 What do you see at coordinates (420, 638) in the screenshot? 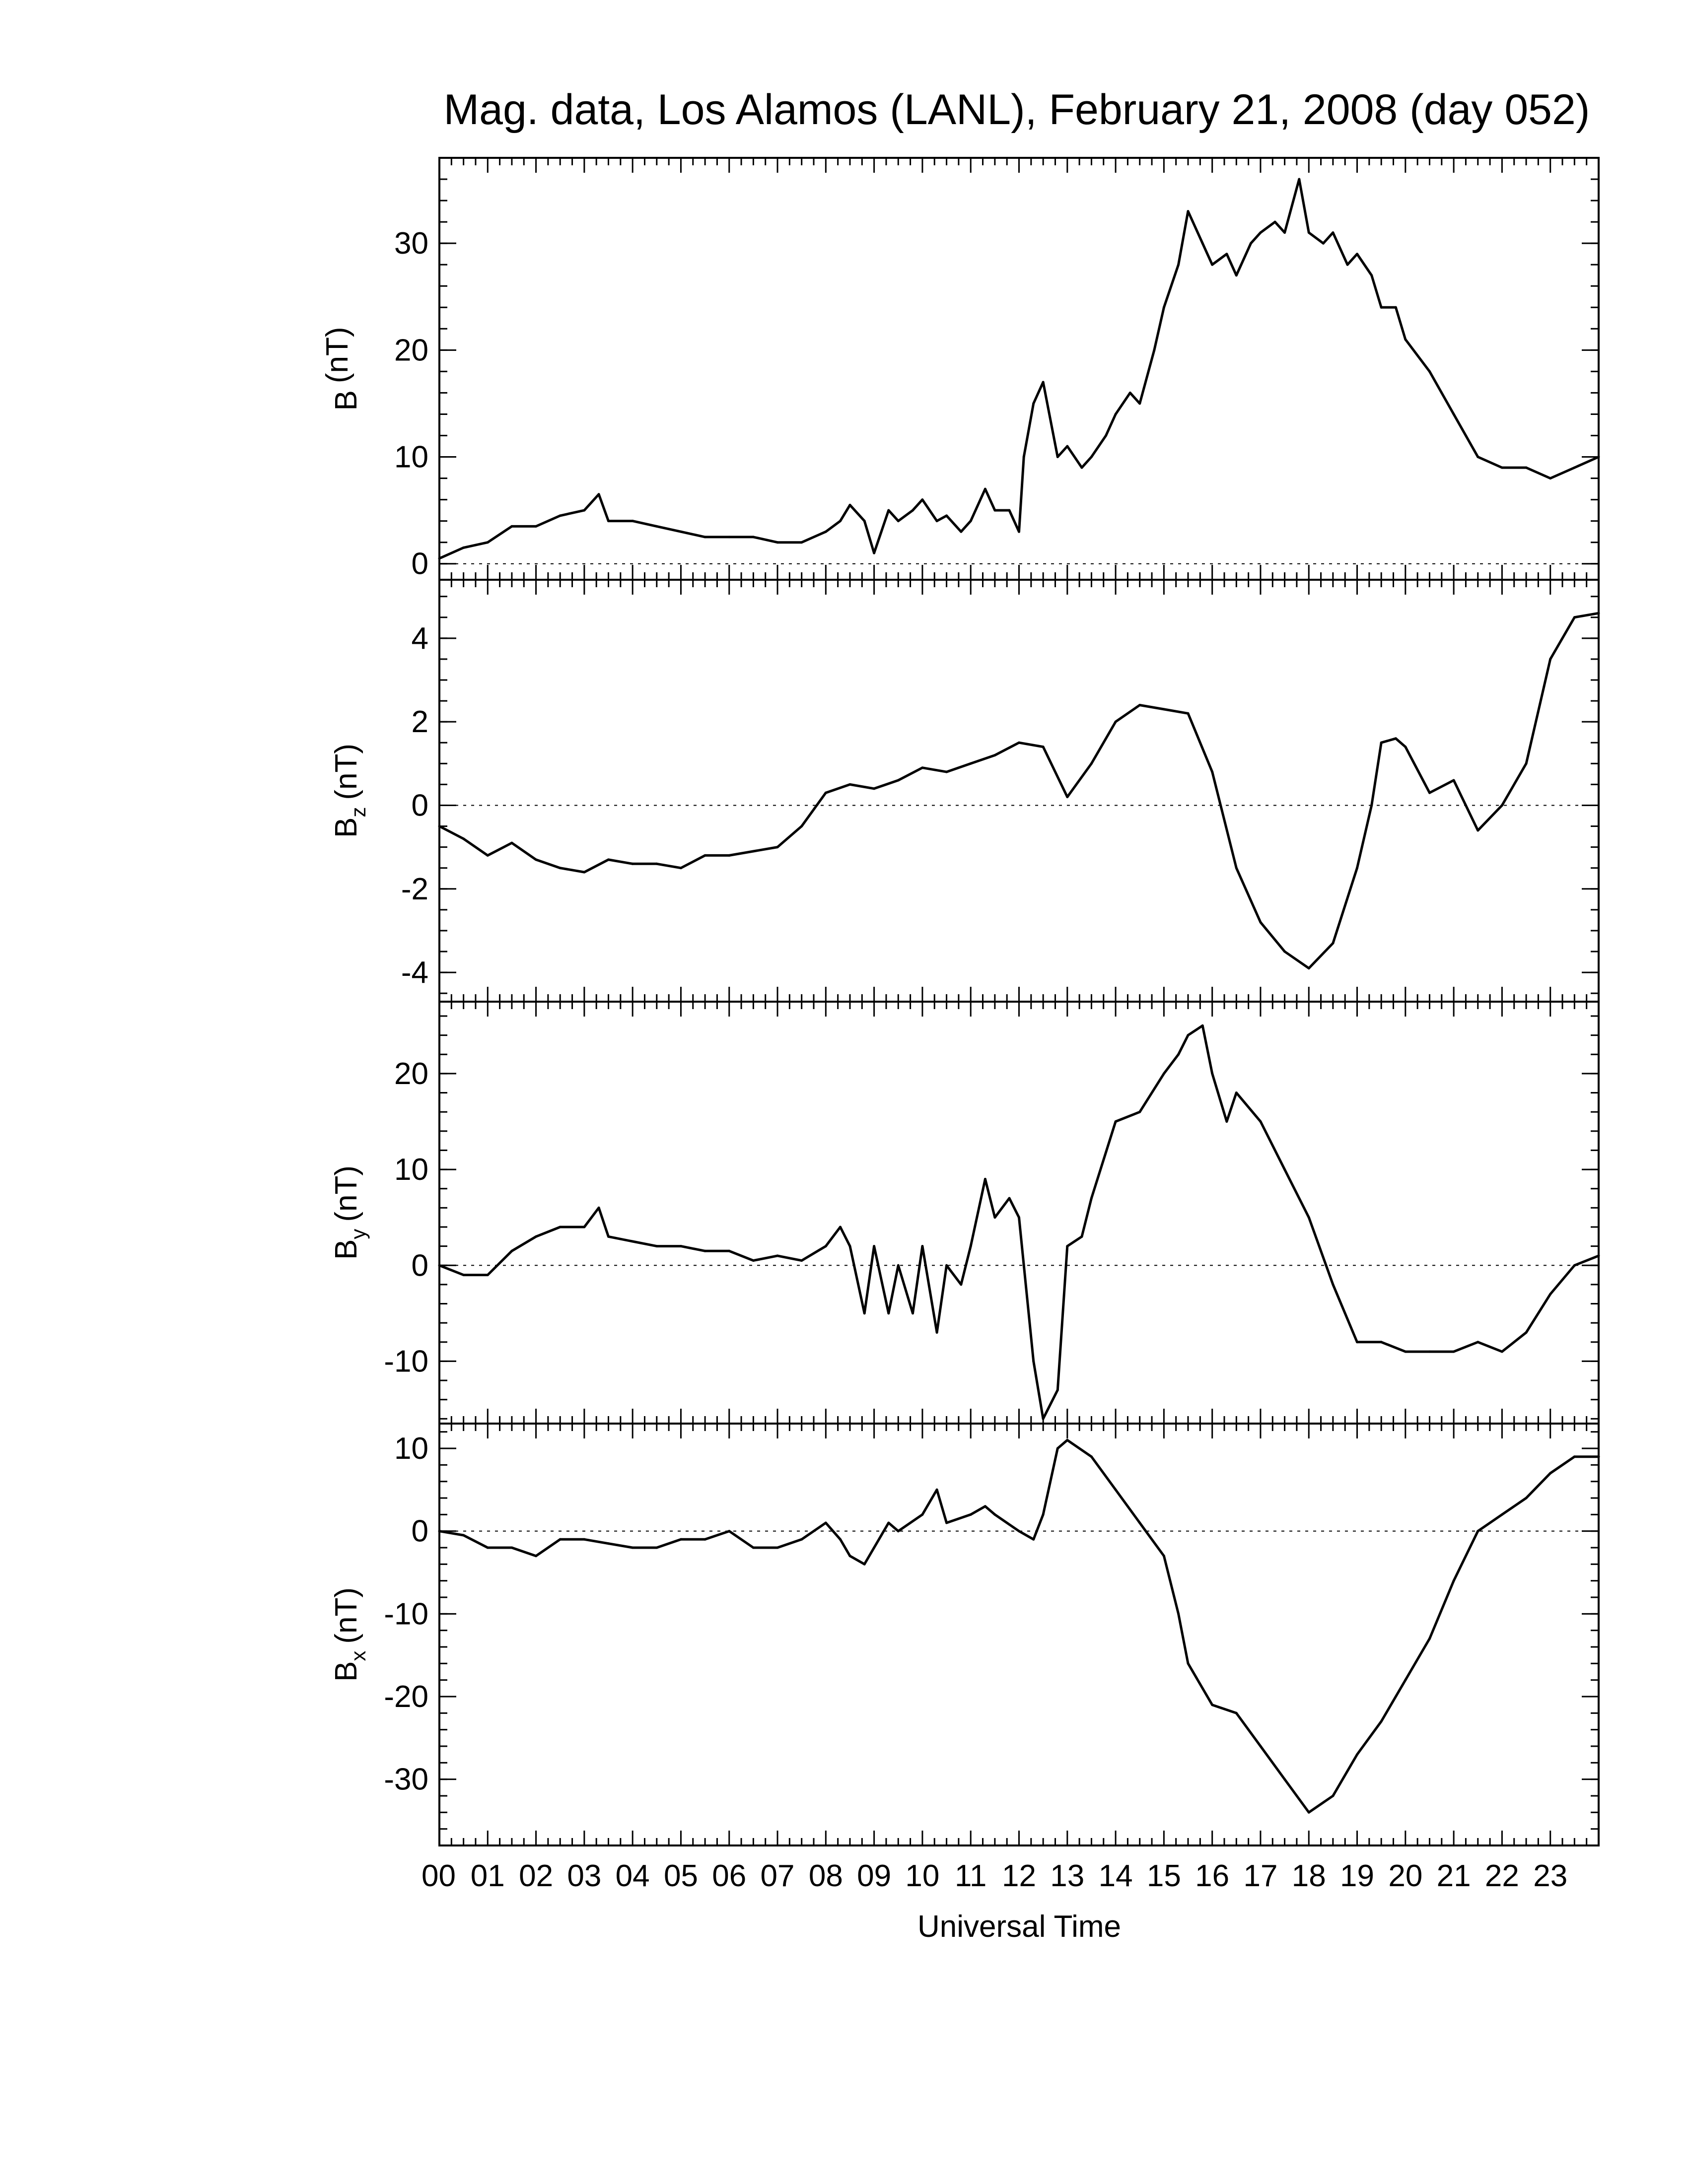
I see `y-tick-label-bz: 4` at bounding box center [420, 638].